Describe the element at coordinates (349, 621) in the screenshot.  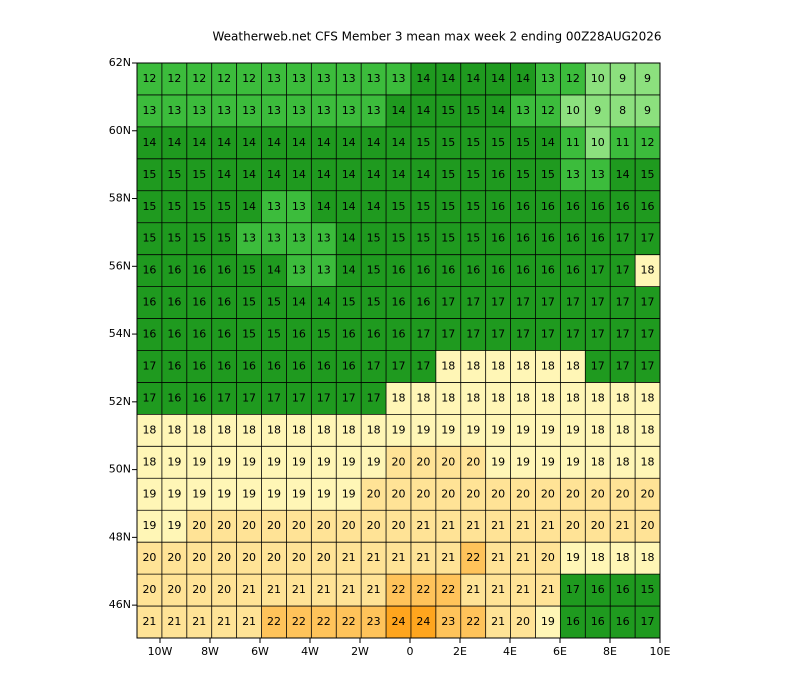
I see `cell-value: 22` at that location.